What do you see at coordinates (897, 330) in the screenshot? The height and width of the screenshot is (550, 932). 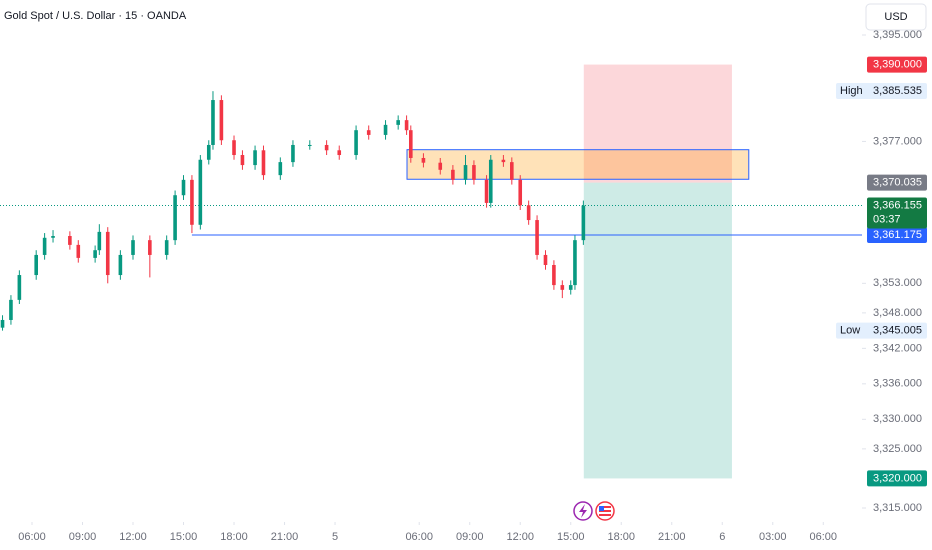 I see `extreme-price-label: 3,345.005` at bounding box center [897, 330].